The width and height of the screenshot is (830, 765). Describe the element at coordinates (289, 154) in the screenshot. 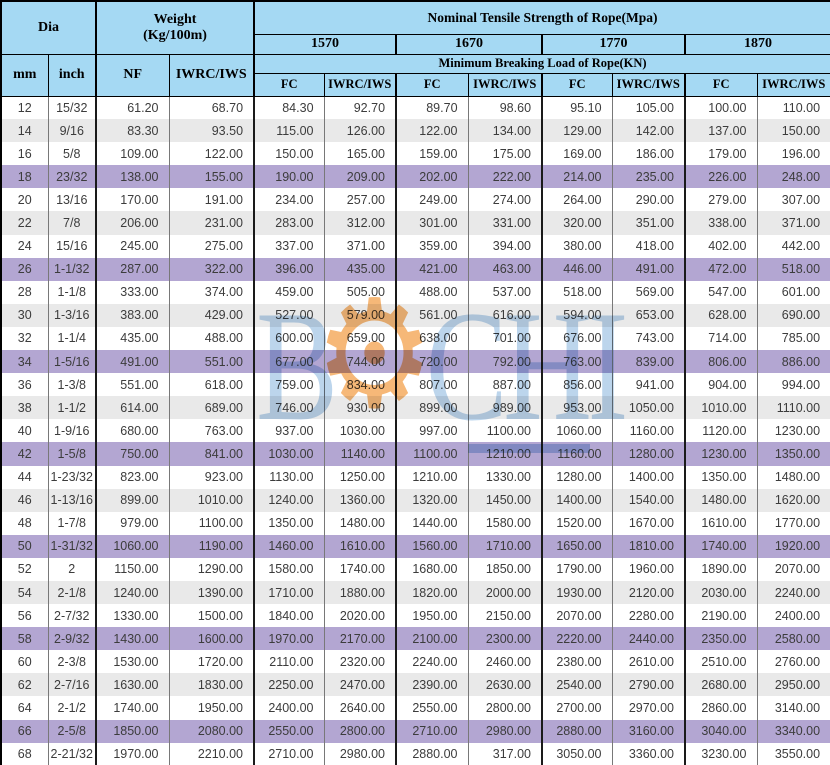

I see `cell-fc-1570: 150.00` at that location.